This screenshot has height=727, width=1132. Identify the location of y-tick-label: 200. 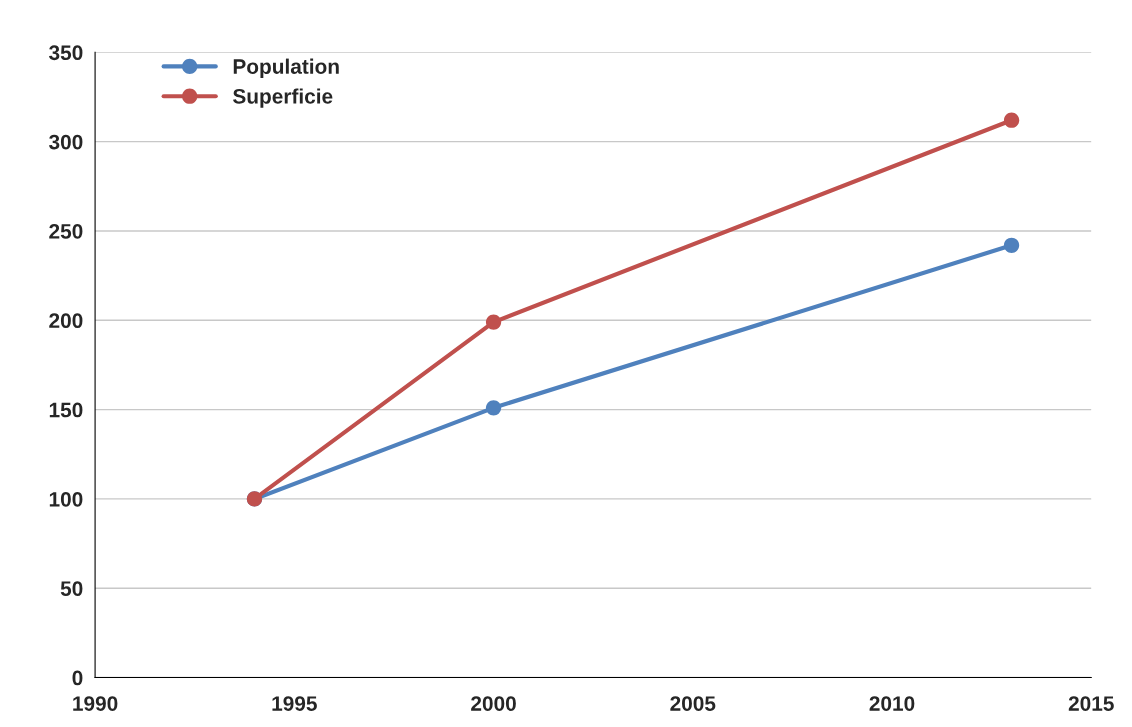
(66, 321).